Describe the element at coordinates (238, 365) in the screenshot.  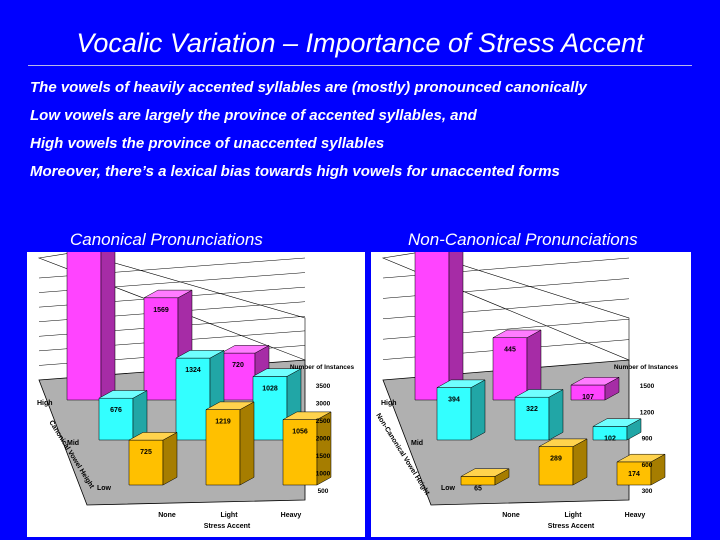
I see `bar-value-label: 720` at that location.